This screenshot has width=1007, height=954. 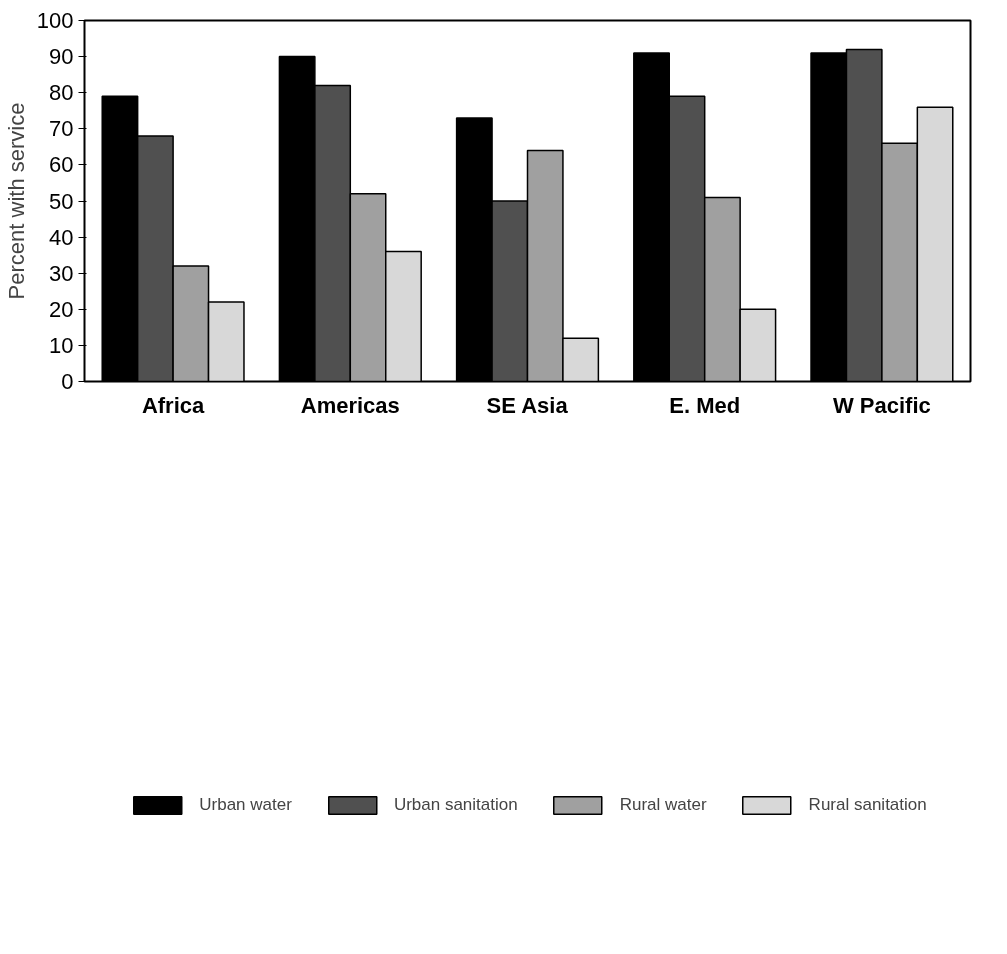 I want to click on y-tick-label: 100, so click(x=55, y=20).